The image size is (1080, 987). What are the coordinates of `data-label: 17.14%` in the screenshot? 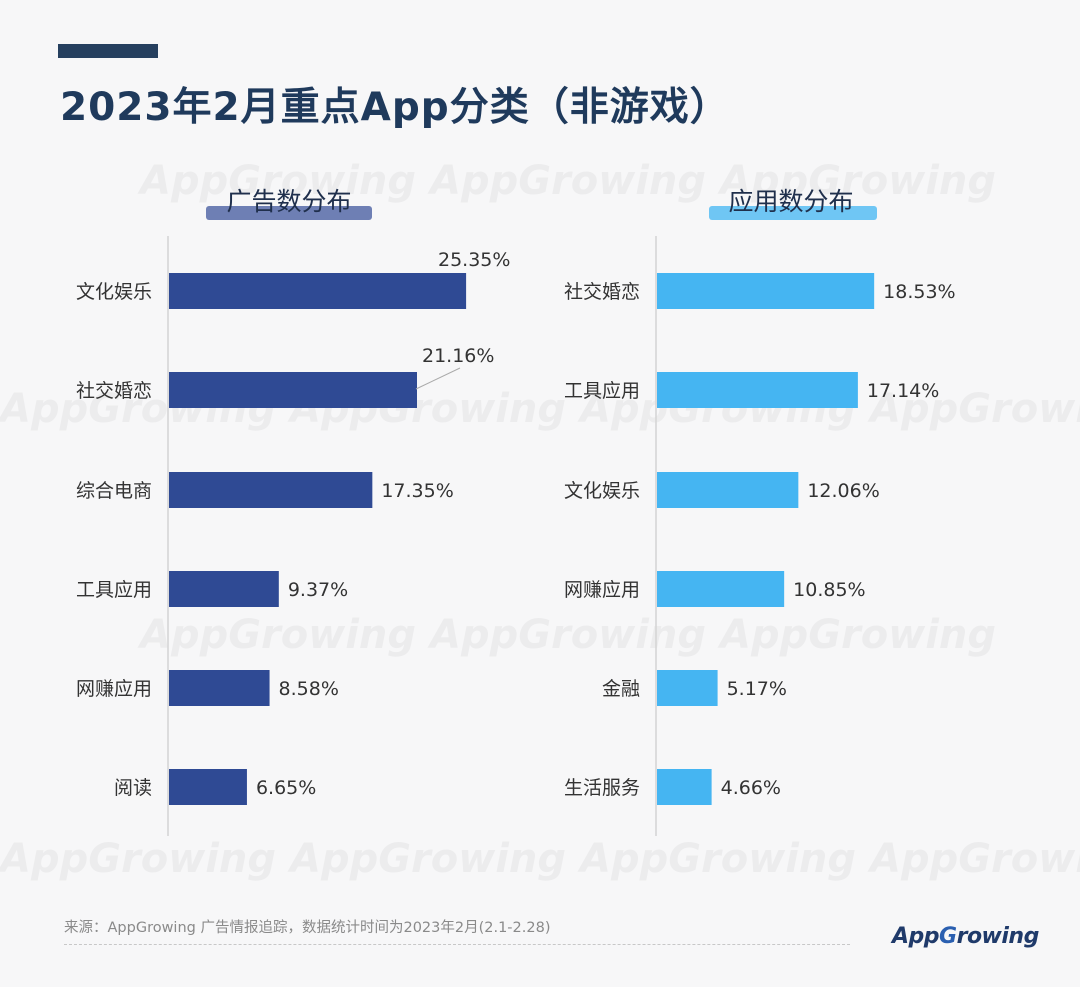 It's located at (903, 391).